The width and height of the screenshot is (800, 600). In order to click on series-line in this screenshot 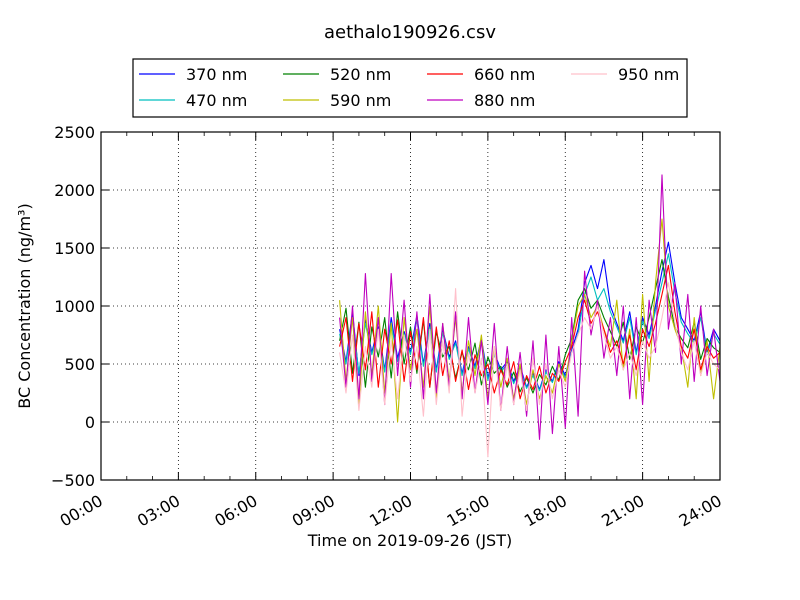, I will do `click(529, 370)`.